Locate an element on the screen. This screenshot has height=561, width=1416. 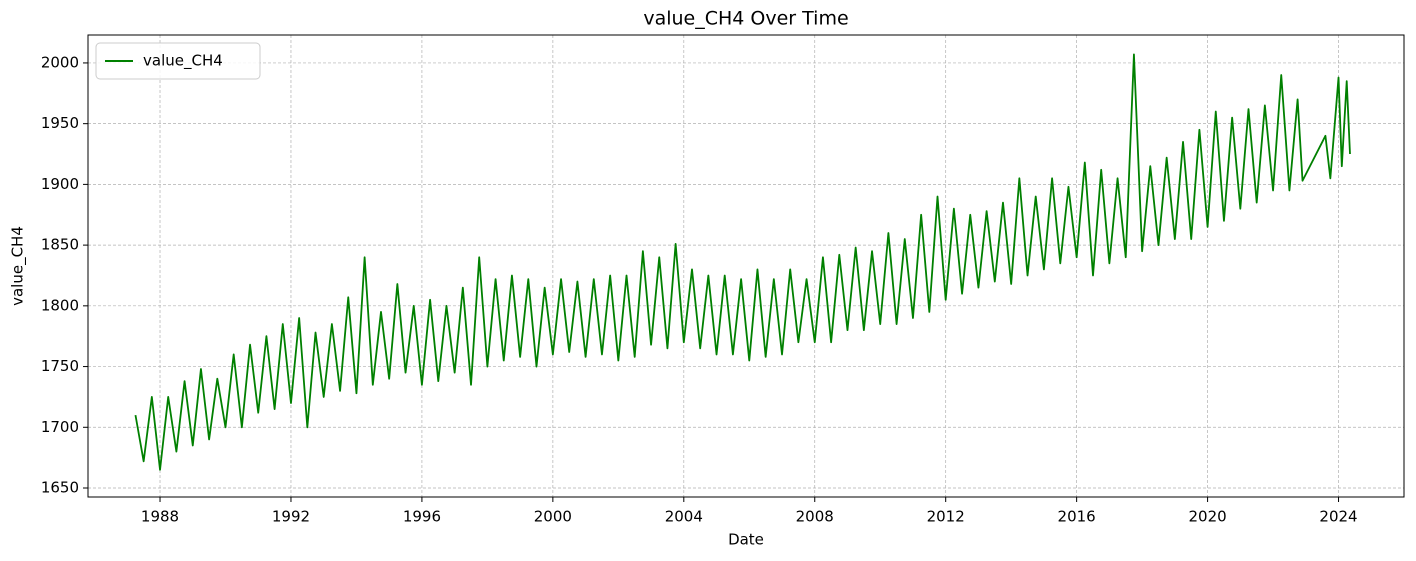
x-tick-label: 2024 is located at coordinates (1338, 517).